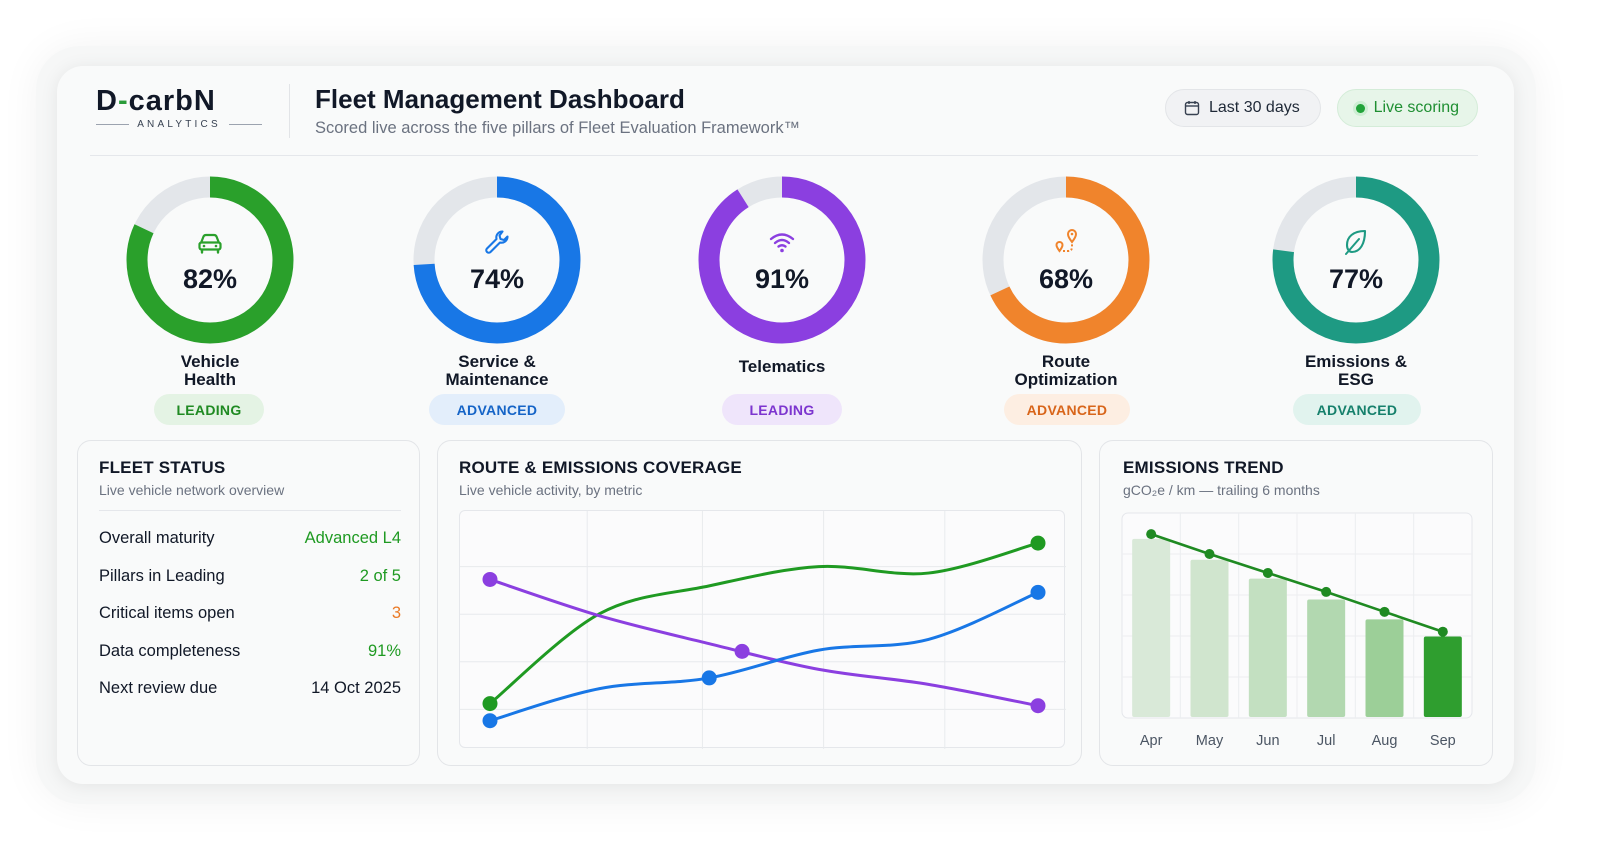 This screenshot has width=1600, height=865. What do you see at coordinates (384, 651) in the screenshot?
I see `status-value: 91%` at bounding box center [384, 651].